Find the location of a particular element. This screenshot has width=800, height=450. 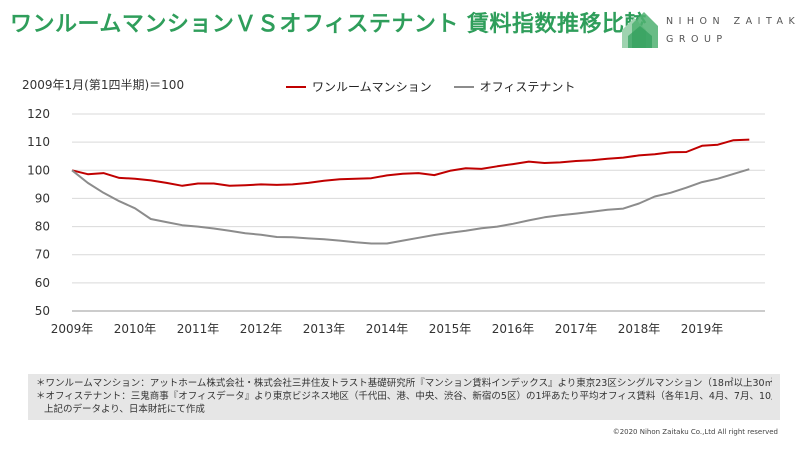

x-tick-label-2011: 2011年 is located at coordinates (198, 329).